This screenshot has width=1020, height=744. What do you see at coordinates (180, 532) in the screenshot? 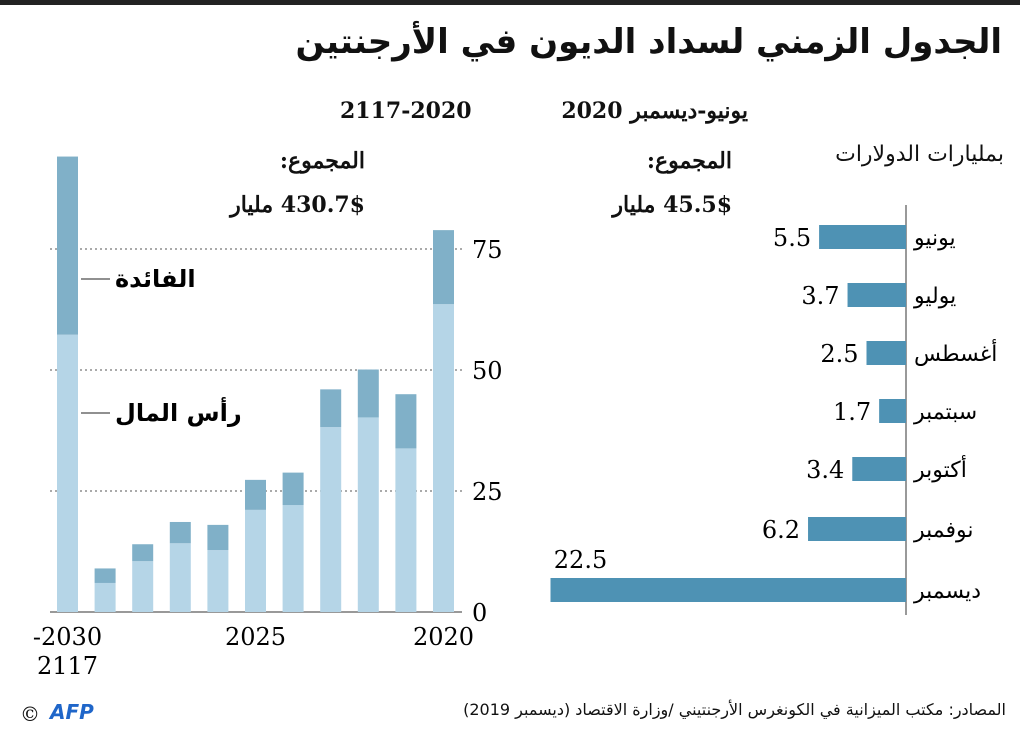
I see `bar-interest-2027` at bounding box center [180, 532].